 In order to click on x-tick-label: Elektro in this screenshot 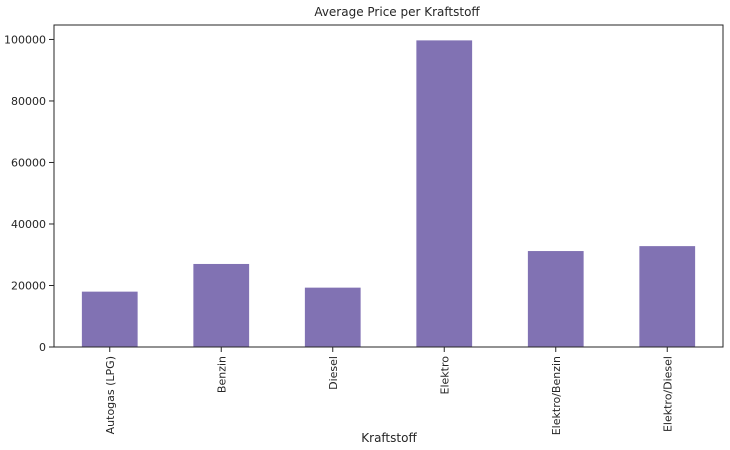, I will do `click(444, 375)`.